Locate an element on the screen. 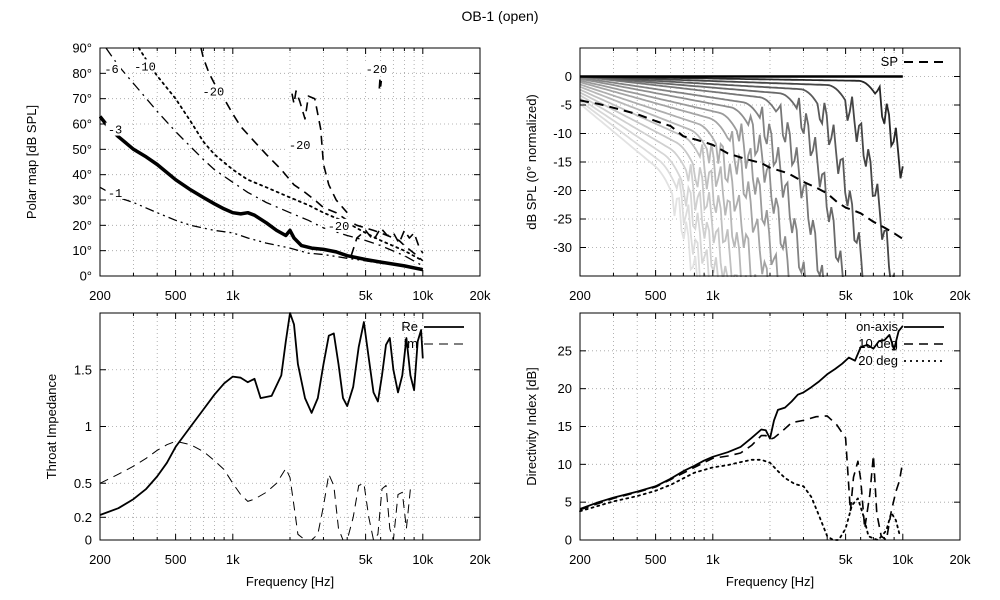  directivity-ytick-label: 15 is located at coordinates (565, 426).